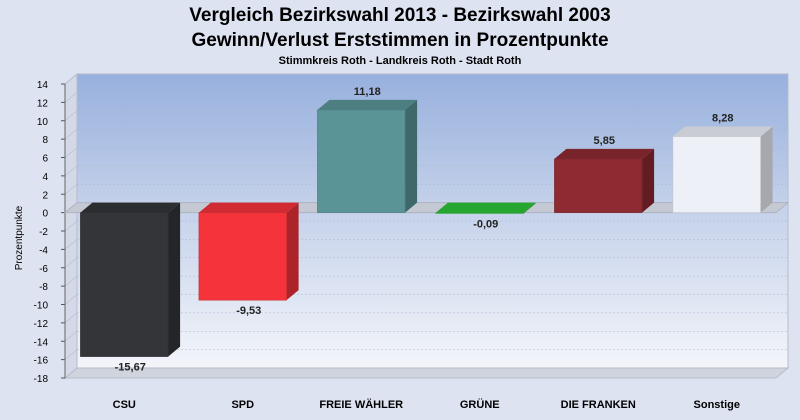 Image resolution: width=800 pixels, height=420 pixels. I want to click on floor, so click(426, 373).